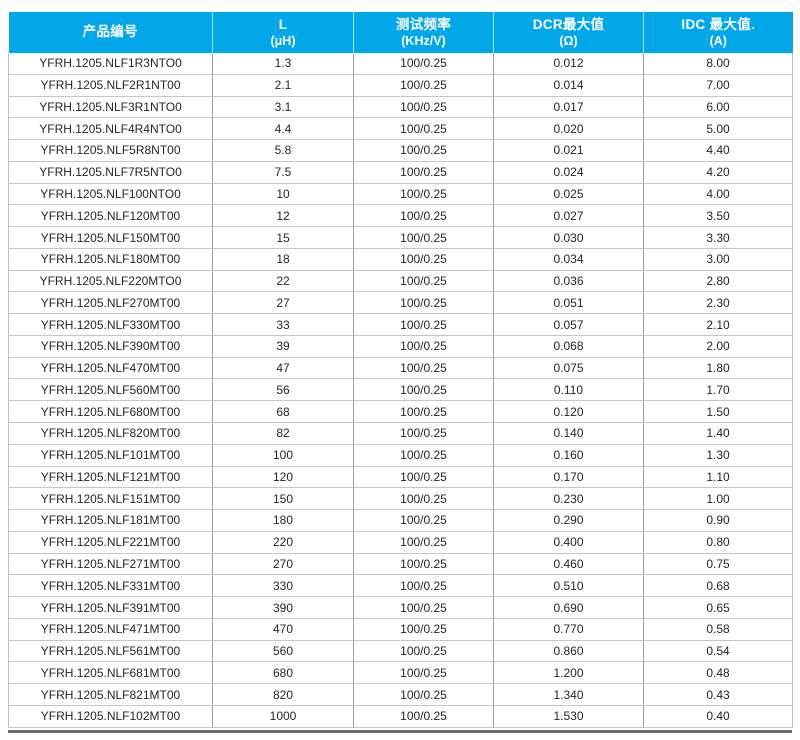  Describe the element at coordinates (718, 673) in the screenshot. I see `cell-idc-max: 0.48` at that location.